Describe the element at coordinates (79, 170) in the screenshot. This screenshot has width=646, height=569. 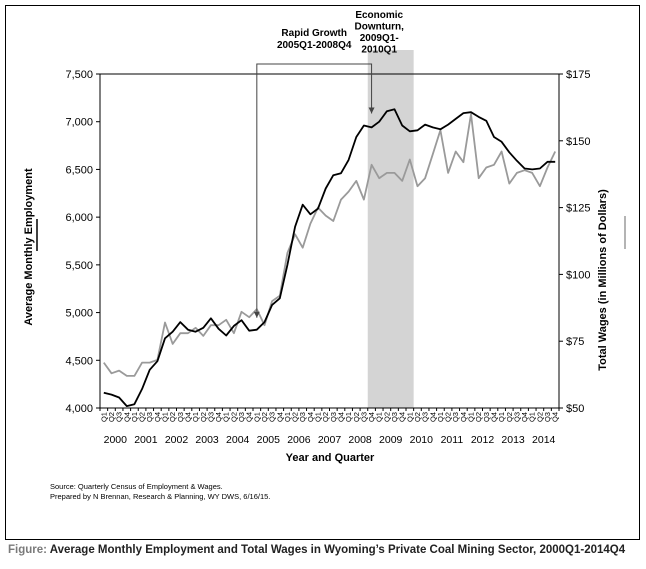
I see `y-tick-label-left: 6,500` at that location.